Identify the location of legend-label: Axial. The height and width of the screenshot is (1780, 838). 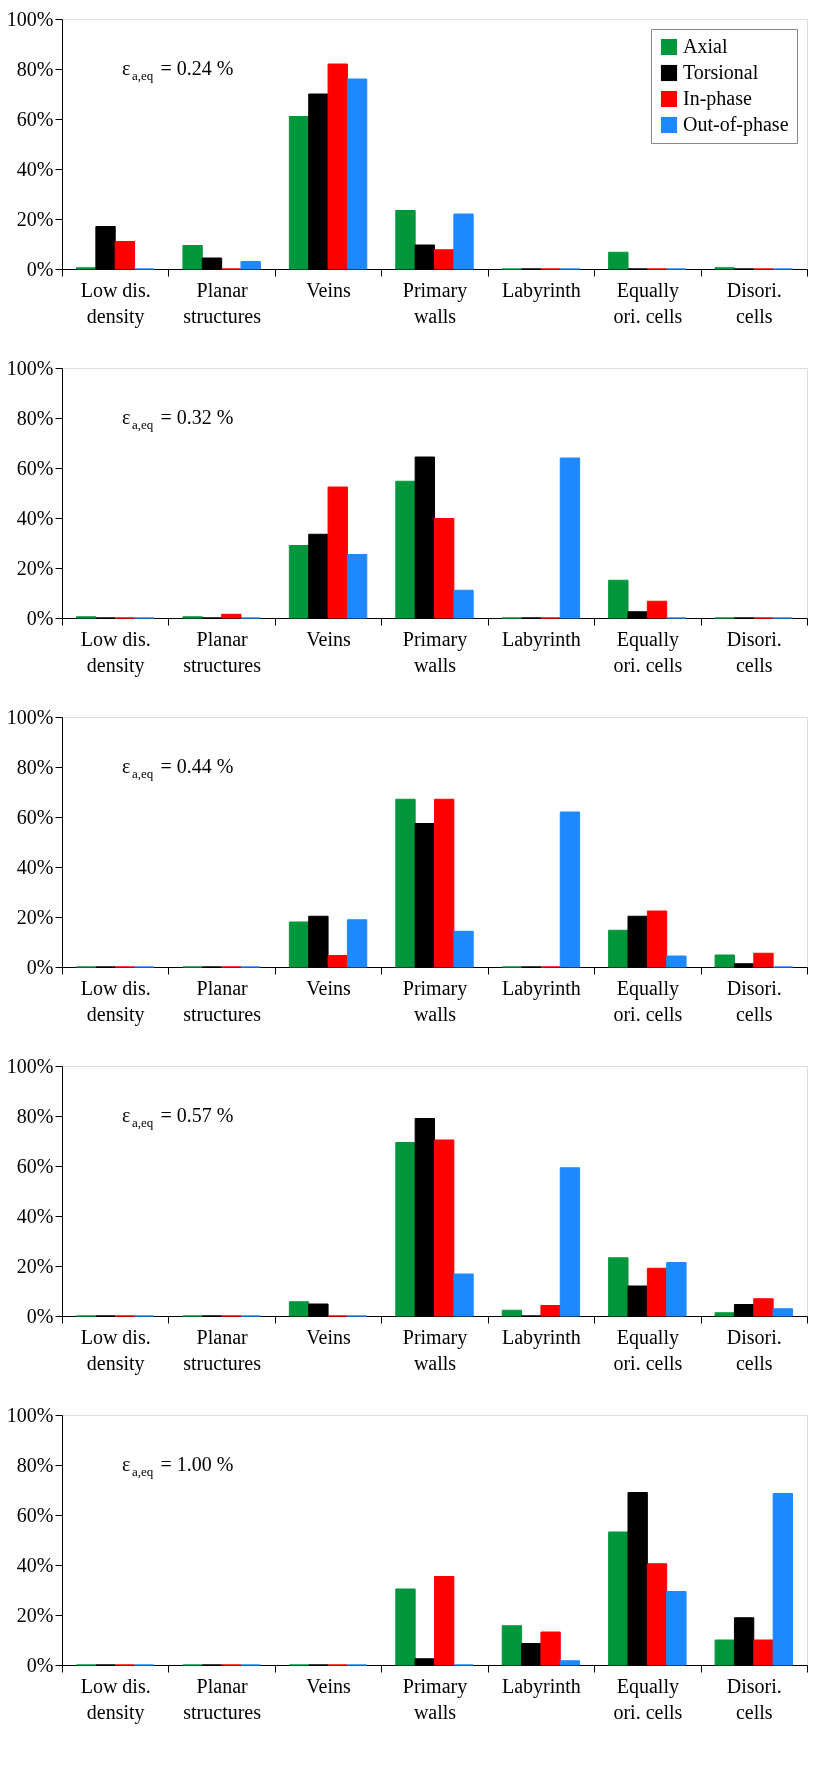
(705, 46).